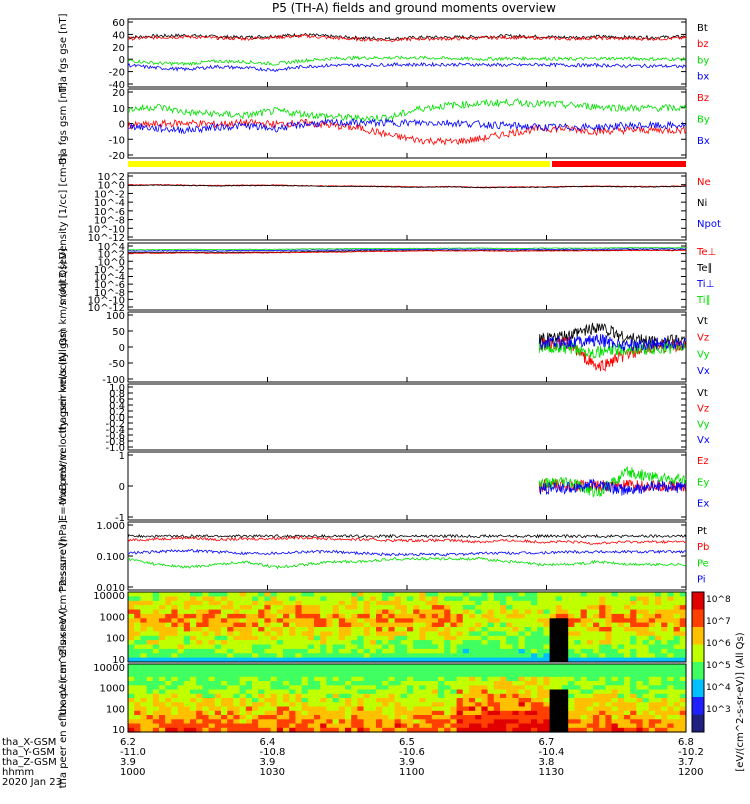  Describe the element at coordinates (407, 552) in the screenshot. I see `series-line-Pi` at that location.